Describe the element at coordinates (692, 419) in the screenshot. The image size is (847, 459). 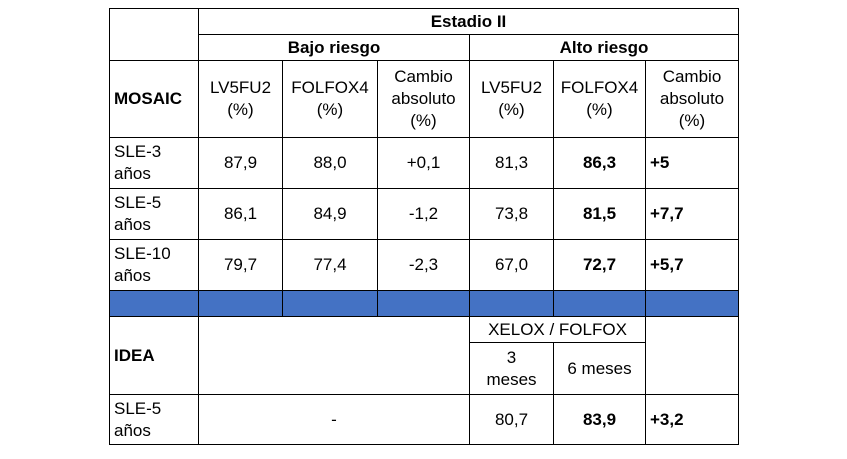
I see `cell: +3,2` at that location.